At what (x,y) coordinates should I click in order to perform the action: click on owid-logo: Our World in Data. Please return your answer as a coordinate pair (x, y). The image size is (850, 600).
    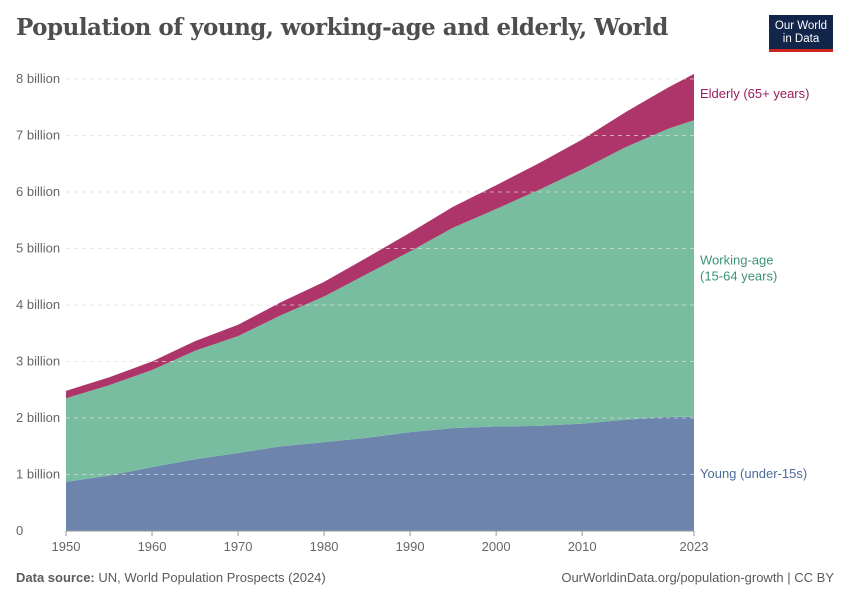
    Looking at the image, I should click on (801, 33).